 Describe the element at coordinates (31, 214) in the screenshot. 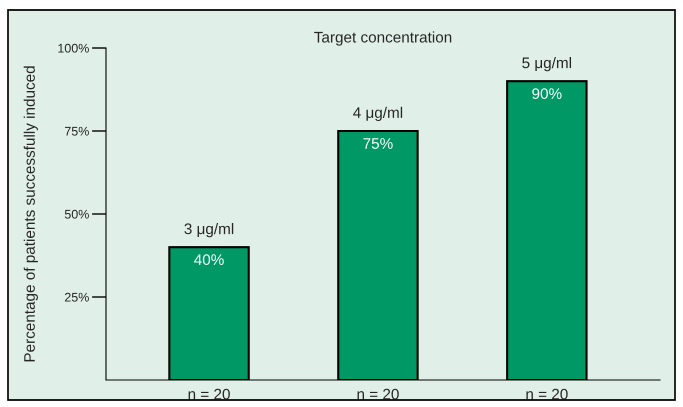

I see `y-axis-title: Percentage of patients successfully induced` at that location.